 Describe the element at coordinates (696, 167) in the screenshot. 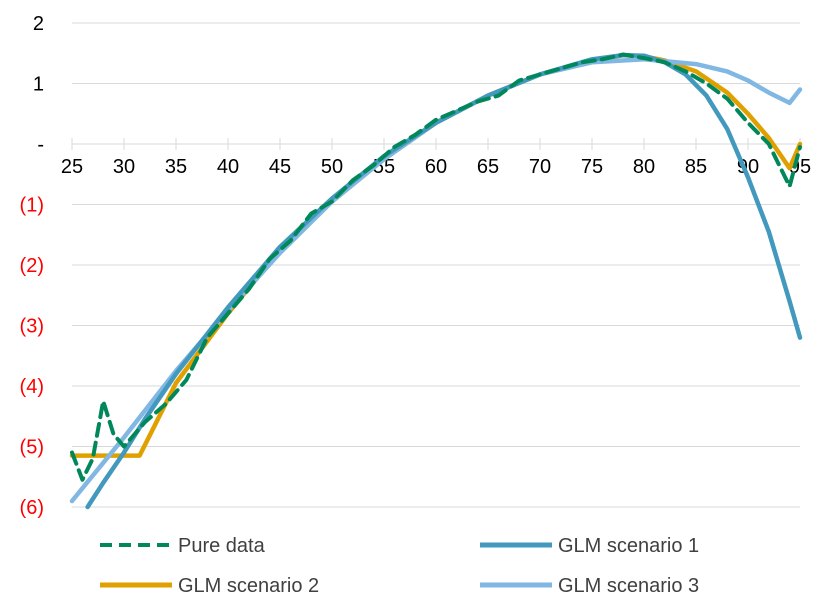

I see `x-tick-label: 85` at that location.